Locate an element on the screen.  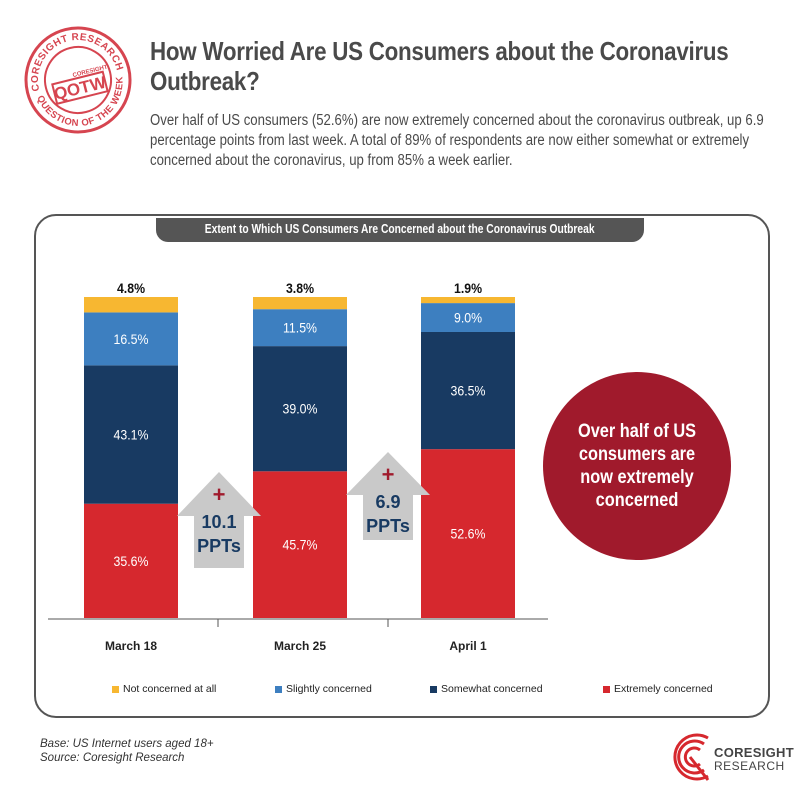
data-label: 11.5% is located at coordinates (300, 328).